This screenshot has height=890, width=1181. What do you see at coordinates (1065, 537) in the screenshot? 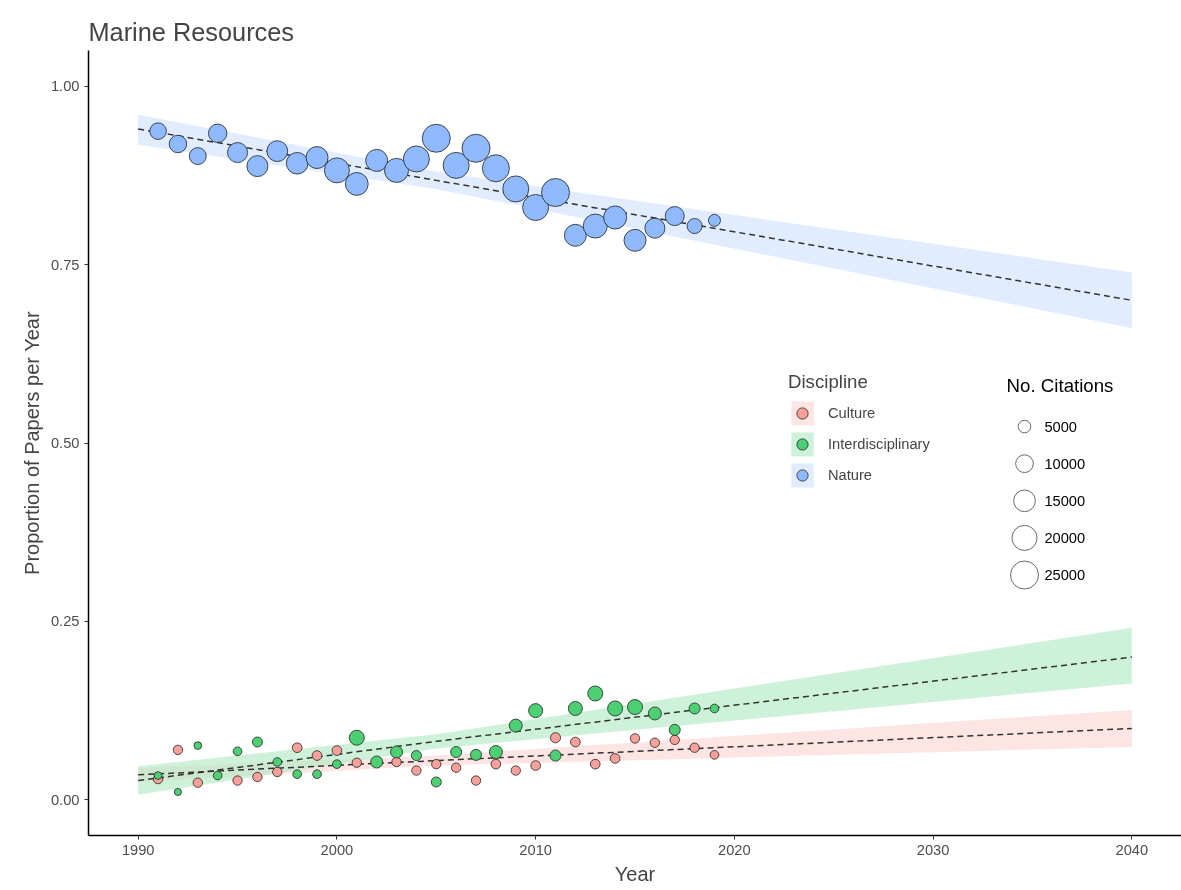
I see `legend-label: 20000` at bounding box center [1065, 537].